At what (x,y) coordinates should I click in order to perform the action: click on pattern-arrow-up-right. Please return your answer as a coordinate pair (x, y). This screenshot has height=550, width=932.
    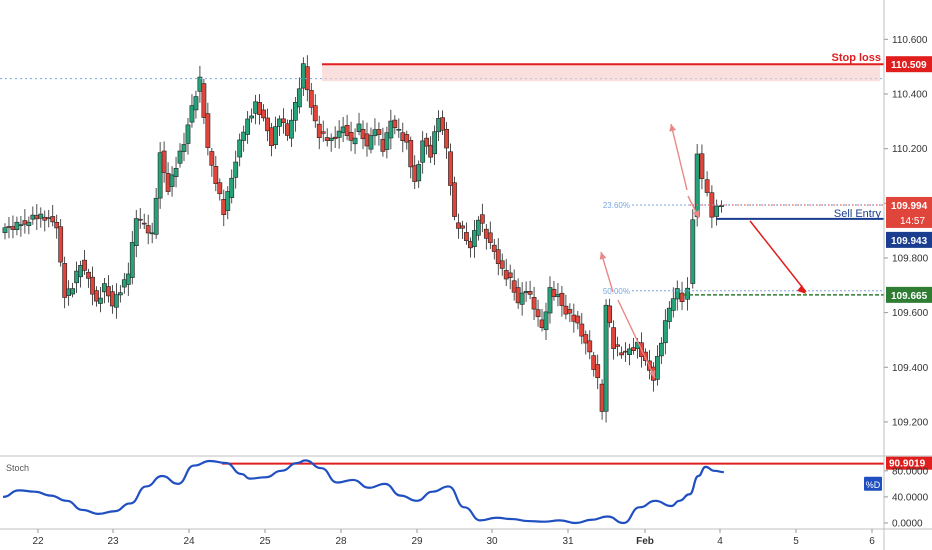
    Looking at the image, I should click on (679, 157).